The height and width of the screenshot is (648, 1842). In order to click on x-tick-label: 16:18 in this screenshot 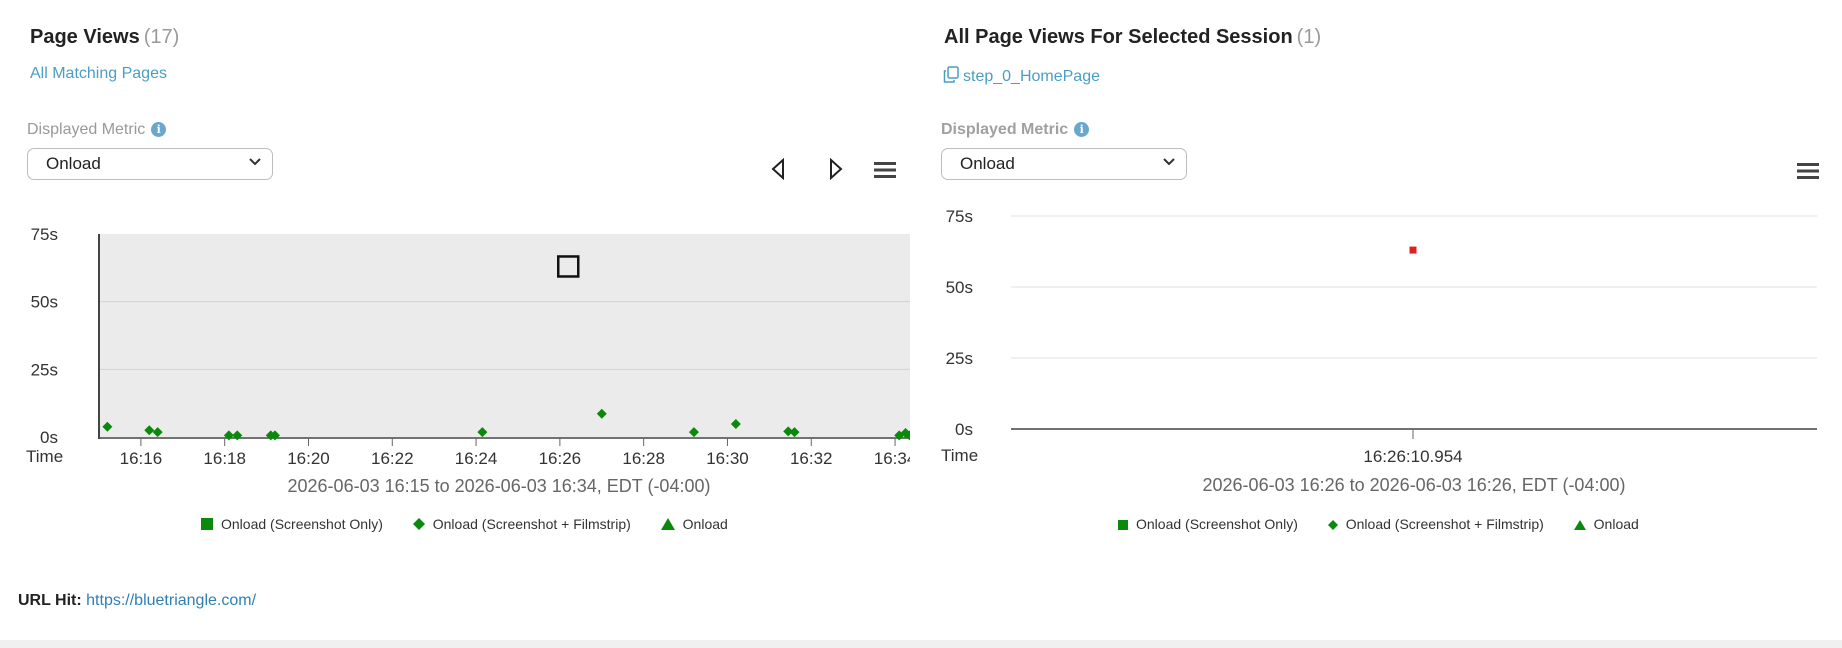, I will do `click(224, 458)`.